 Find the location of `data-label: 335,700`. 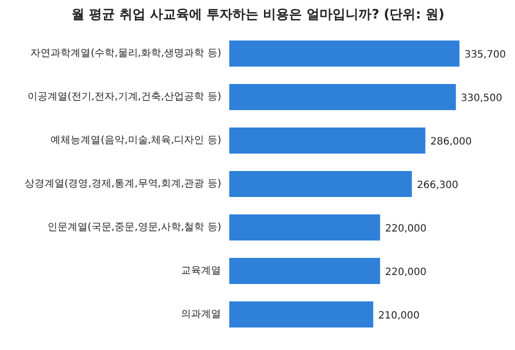

data-label: 335,700 is located at coordinates (485, 55).